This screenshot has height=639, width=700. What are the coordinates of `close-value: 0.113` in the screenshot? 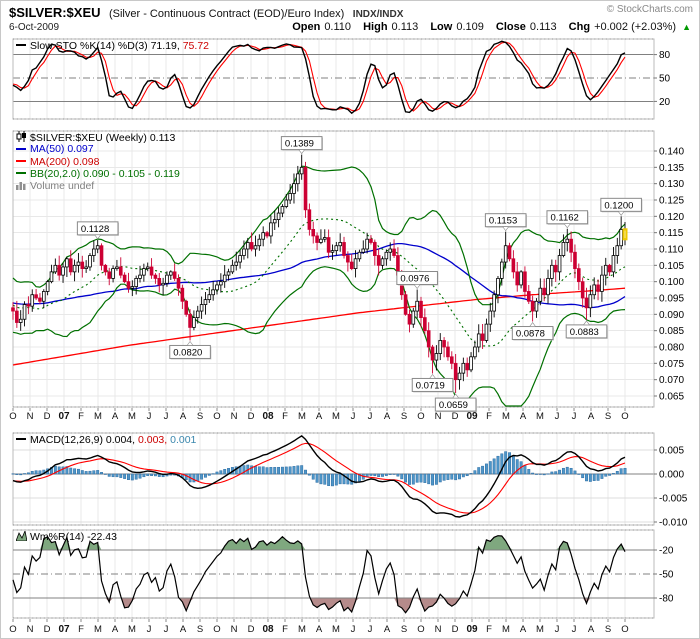 It's located at (543, 27).